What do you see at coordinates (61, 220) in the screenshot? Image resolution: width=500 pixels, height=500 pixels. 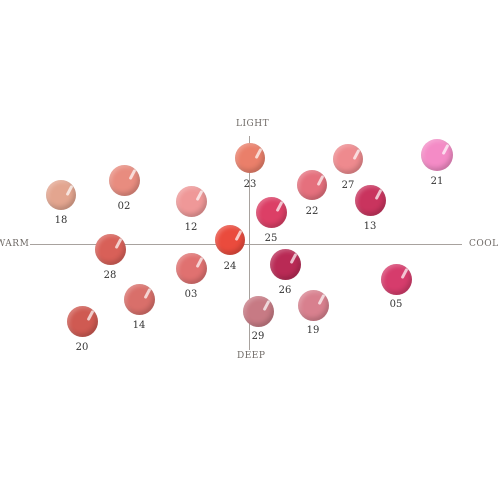 I see `shade-number-18: 18` at bounding box center [61, 220].